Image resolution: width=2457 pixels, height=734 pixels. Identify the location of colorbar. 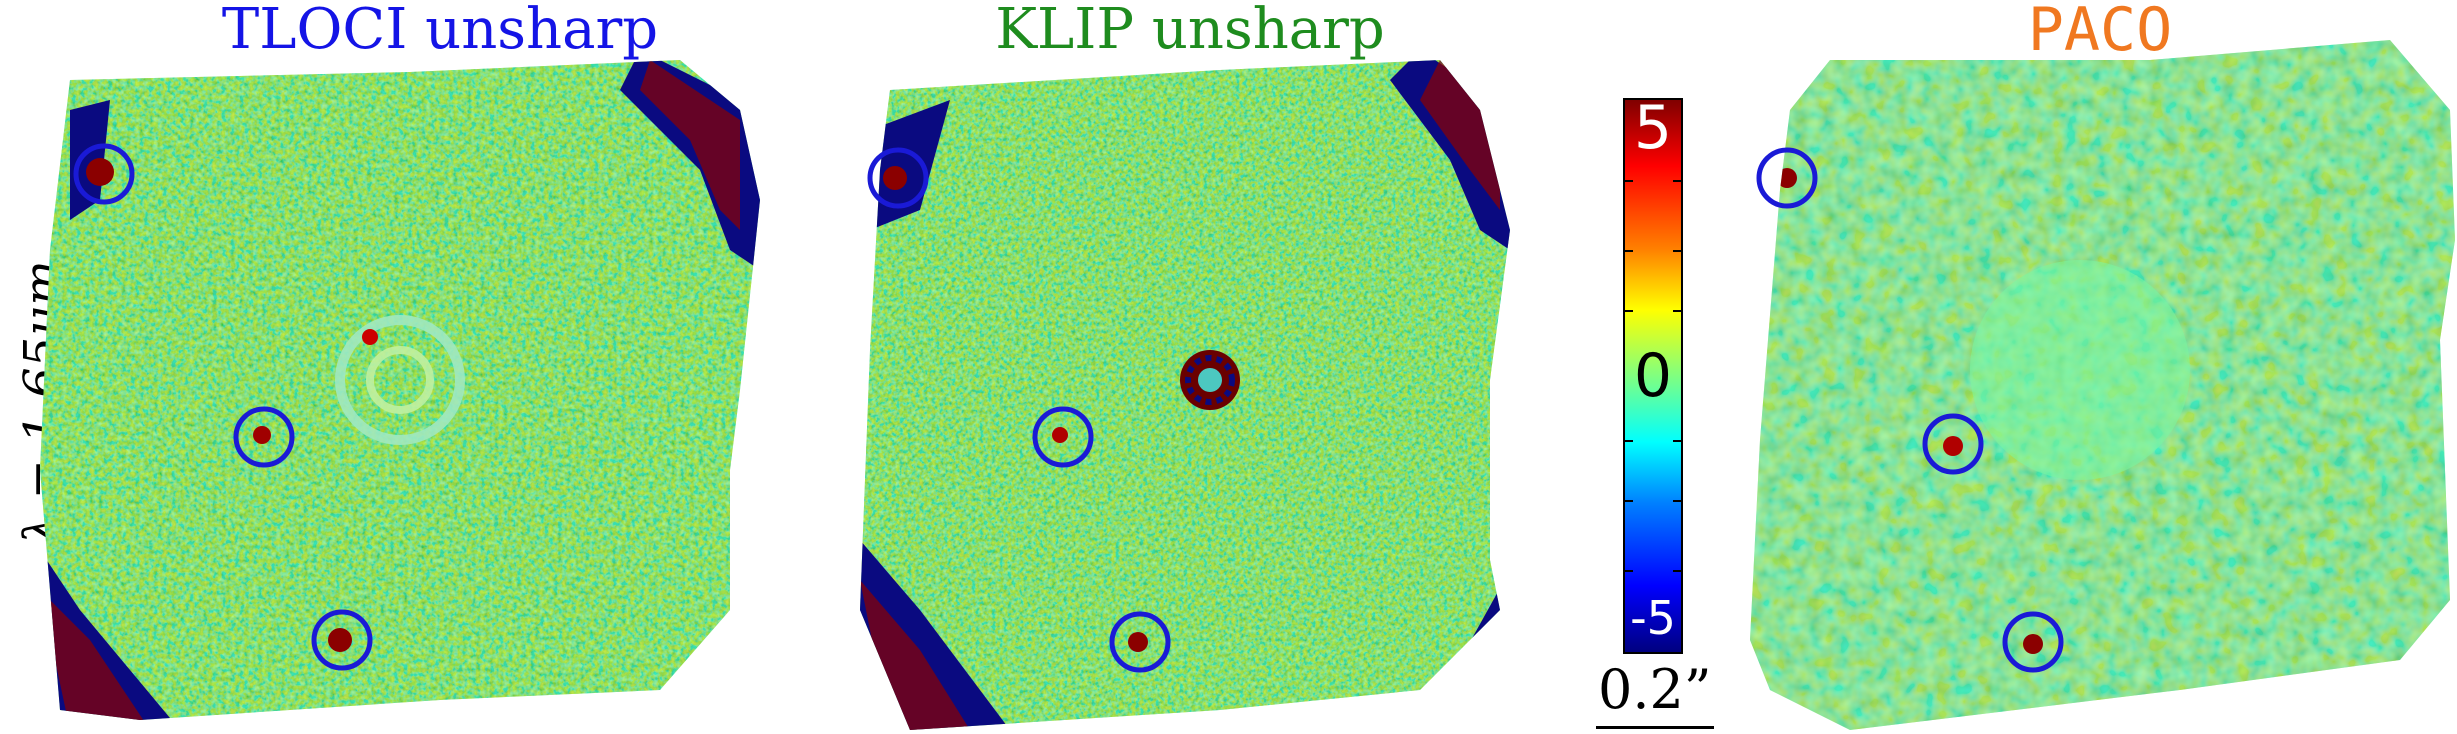
(1653, 376).